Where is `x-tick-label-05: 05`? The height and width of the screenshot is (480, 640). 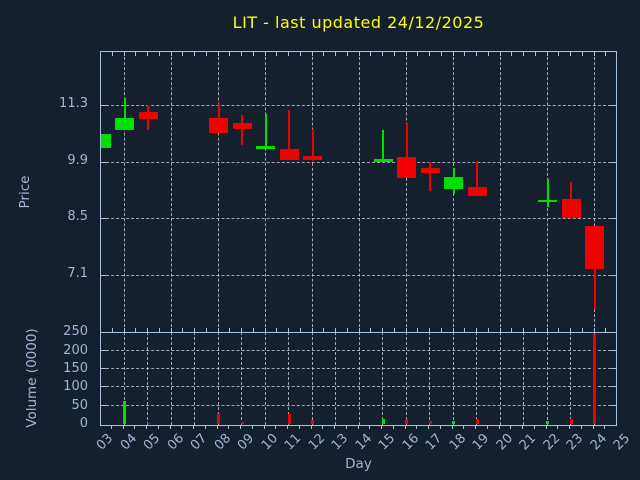
x-tick-label-05: 05 is located at coordinates (152, 442).